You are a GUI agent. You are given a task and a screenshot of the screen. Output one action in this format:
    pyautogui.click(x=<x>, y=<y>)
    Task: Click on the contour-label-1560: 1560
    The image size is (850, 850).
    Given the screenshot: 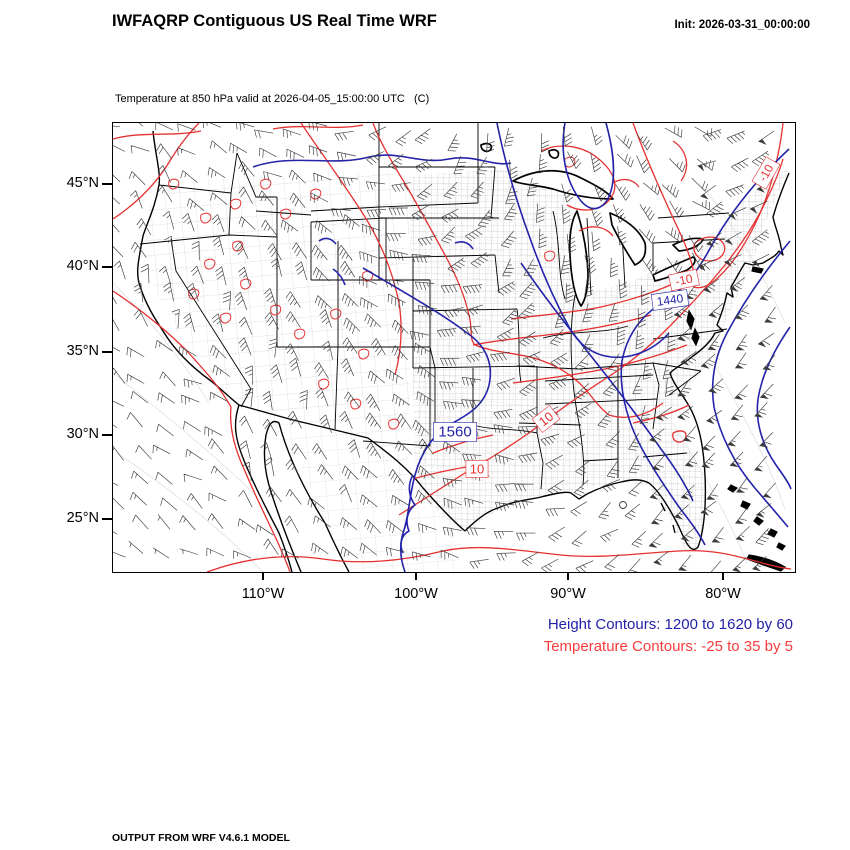 What is the action you would take?
    pyautogui.click(x=455, y=432)
    